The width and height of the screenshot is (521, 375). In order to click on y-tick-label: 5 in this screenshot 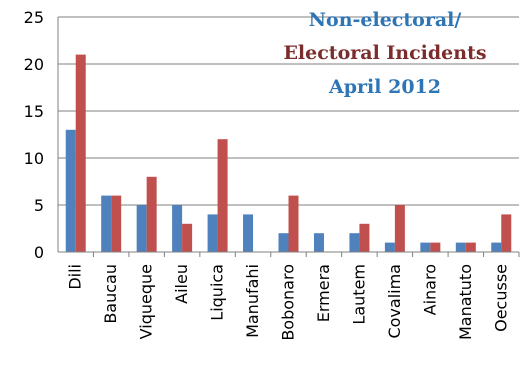, I will do `click(39, 205)`.